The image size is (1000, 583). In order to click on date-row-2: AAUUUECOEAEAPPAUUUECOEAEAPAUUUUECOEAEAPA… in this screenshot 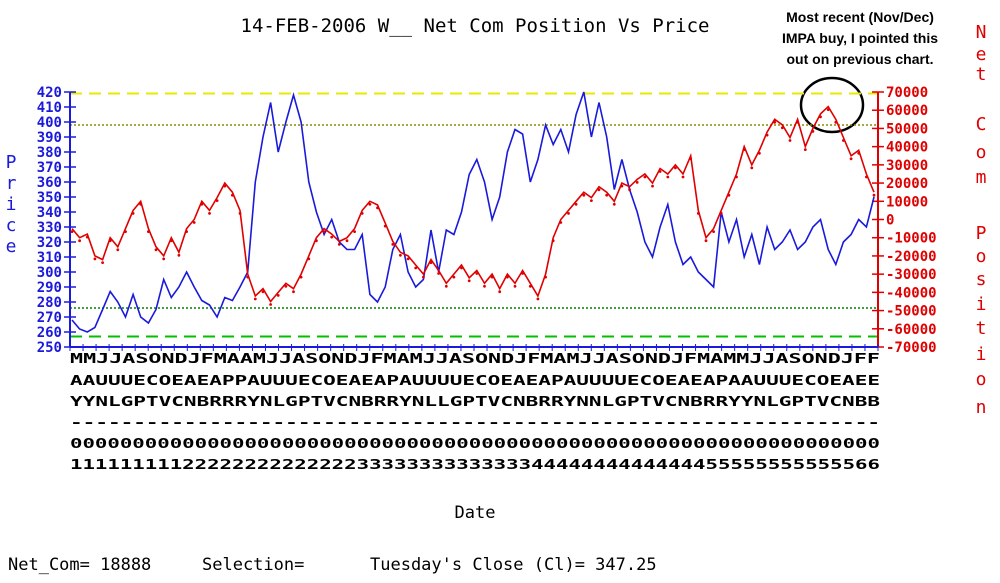, I will do `click(475, 381)`.